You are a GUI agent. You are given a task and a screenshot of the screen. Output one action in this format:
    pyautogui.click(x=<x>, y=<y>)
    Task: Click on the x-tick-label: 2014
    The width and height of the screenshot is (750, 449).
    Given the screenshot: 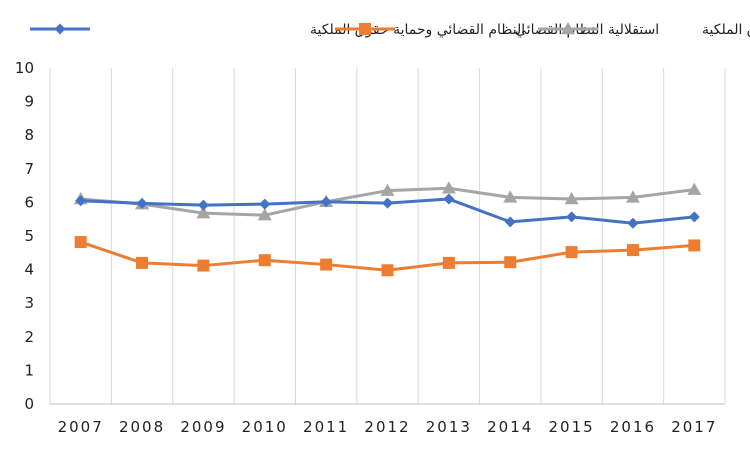 What is the action you would take?
    pyautogui.click(x=510, y=427)
    